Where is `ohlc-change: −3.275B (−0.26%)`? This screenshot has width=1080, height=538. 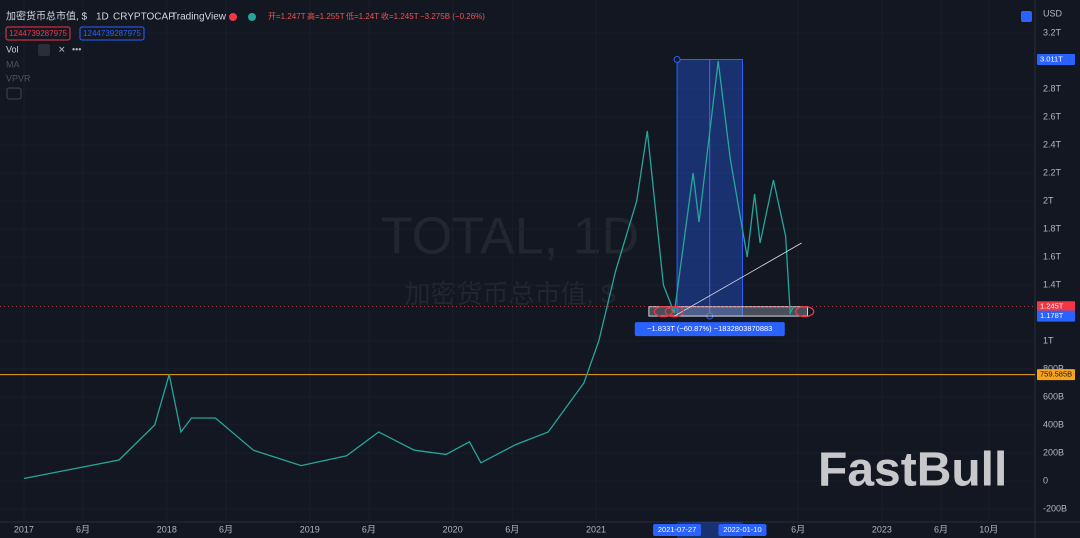 ohlc-change: −3.275B (−0.26%) is located at coordinates (452, 16).